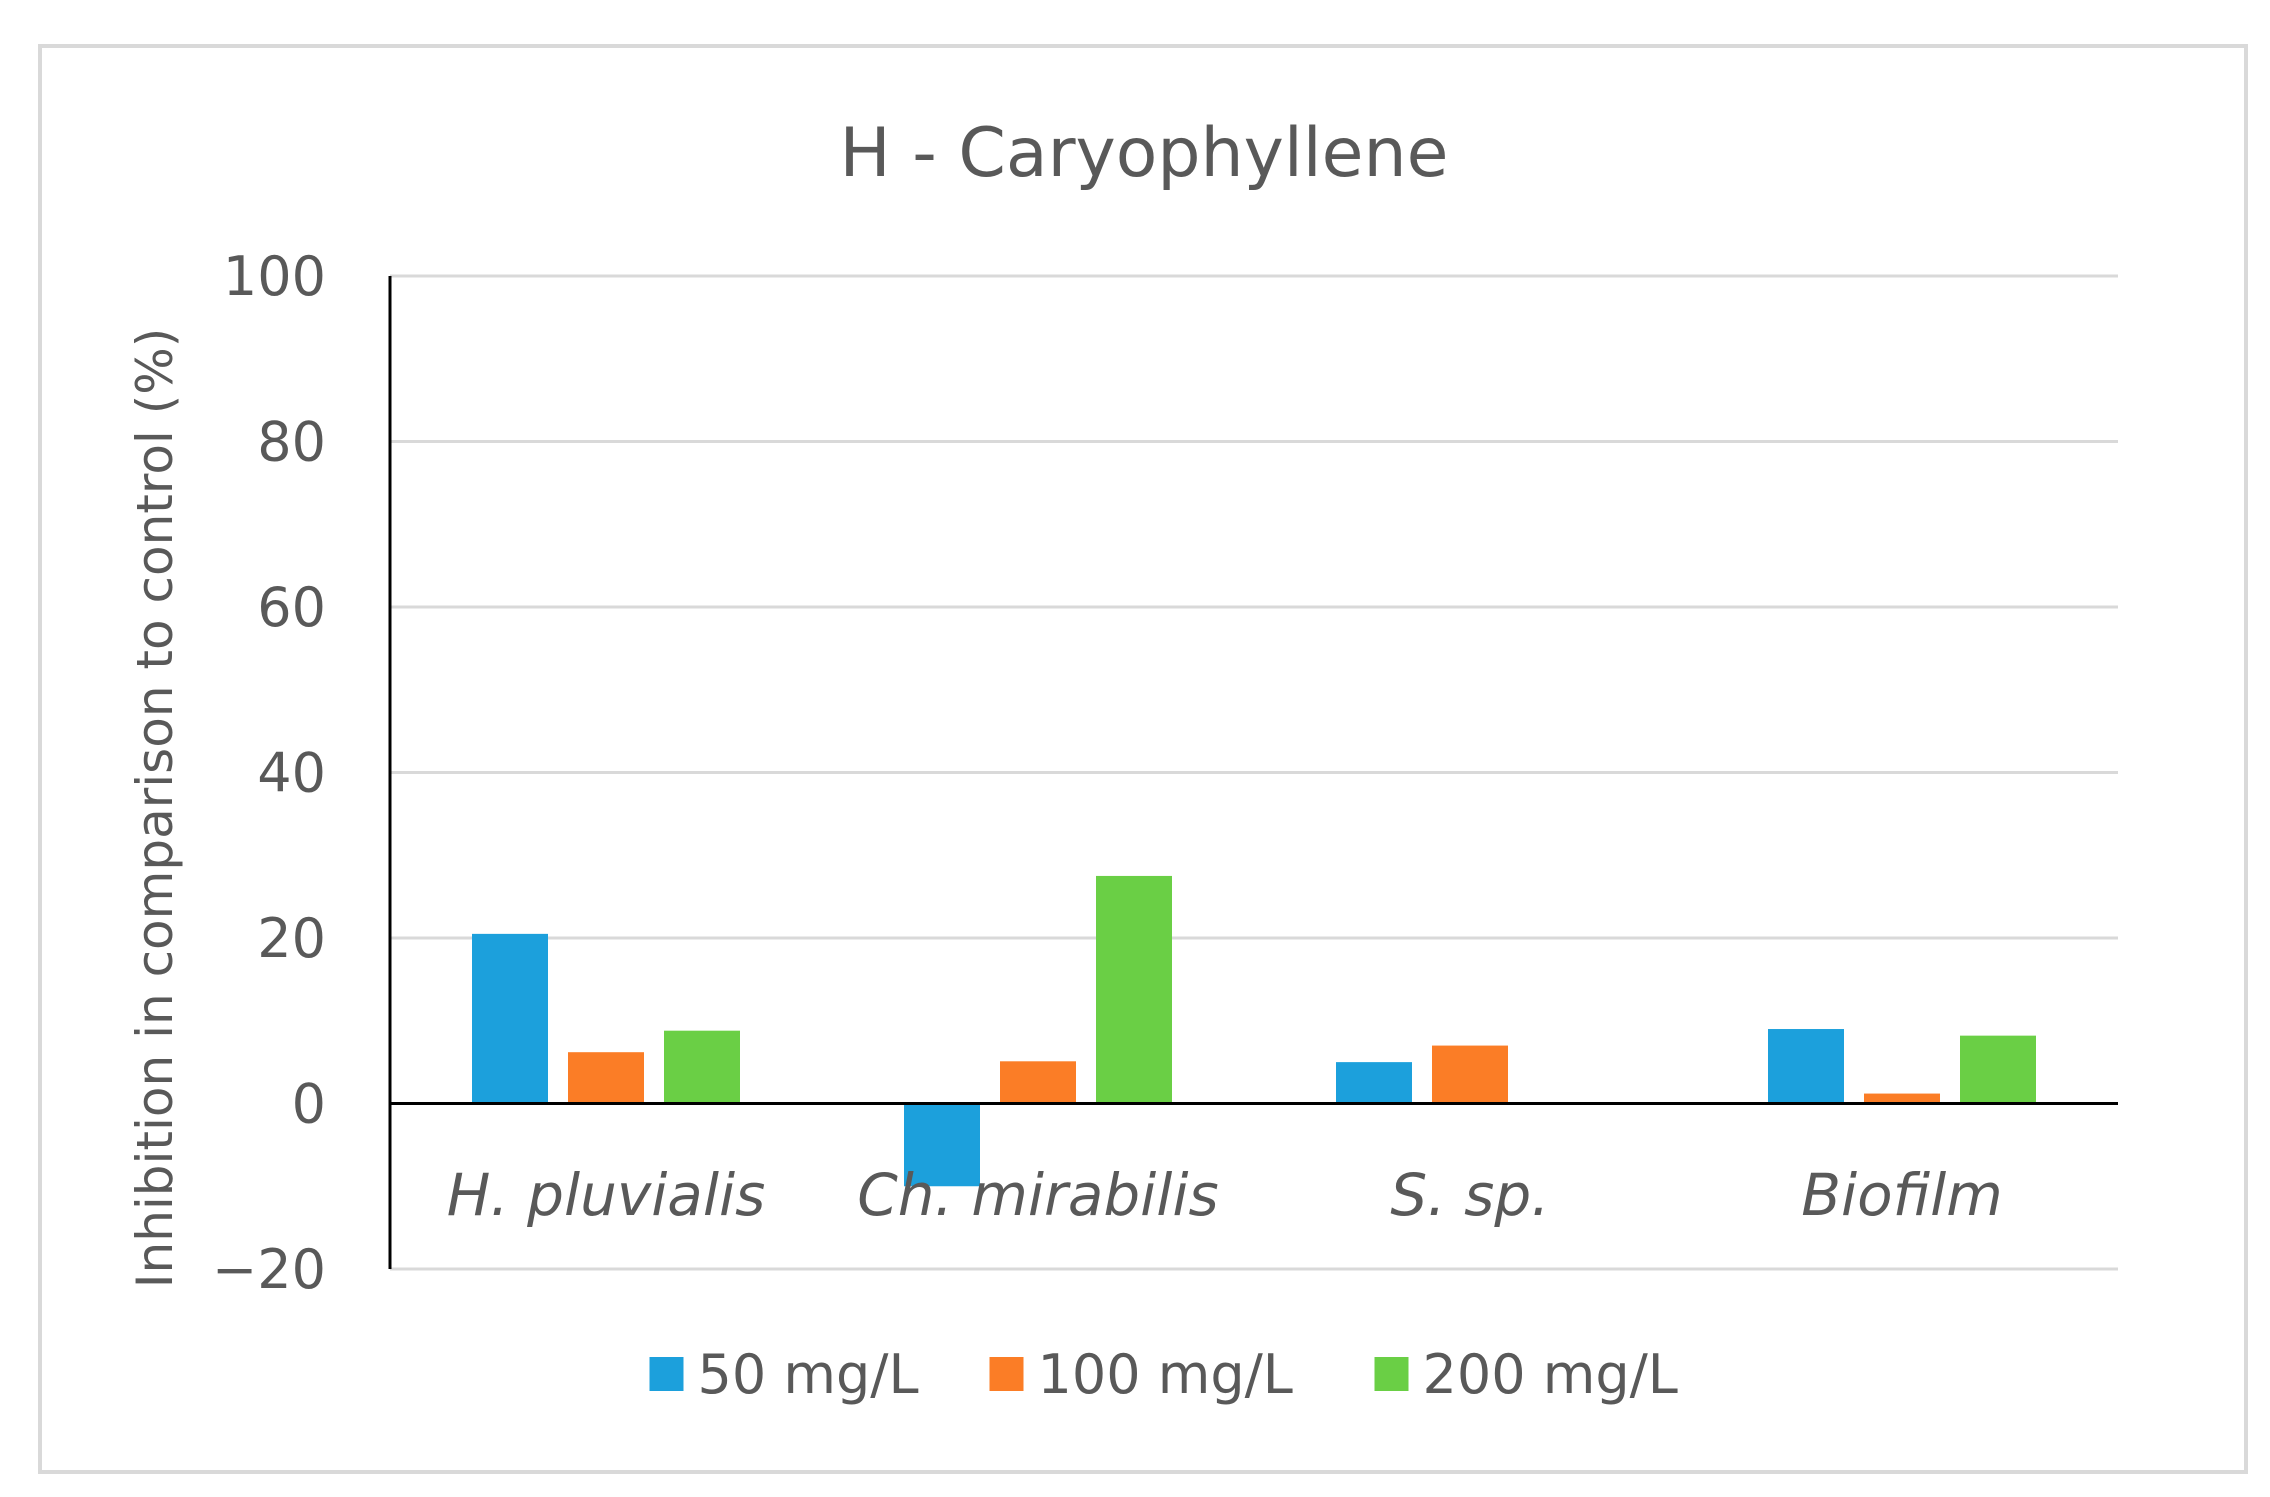 The height and width of the screenshot is (1497, 2270). I want to click on y-axis-label: Inhibition in comparison to control (%), so click(155, 808).